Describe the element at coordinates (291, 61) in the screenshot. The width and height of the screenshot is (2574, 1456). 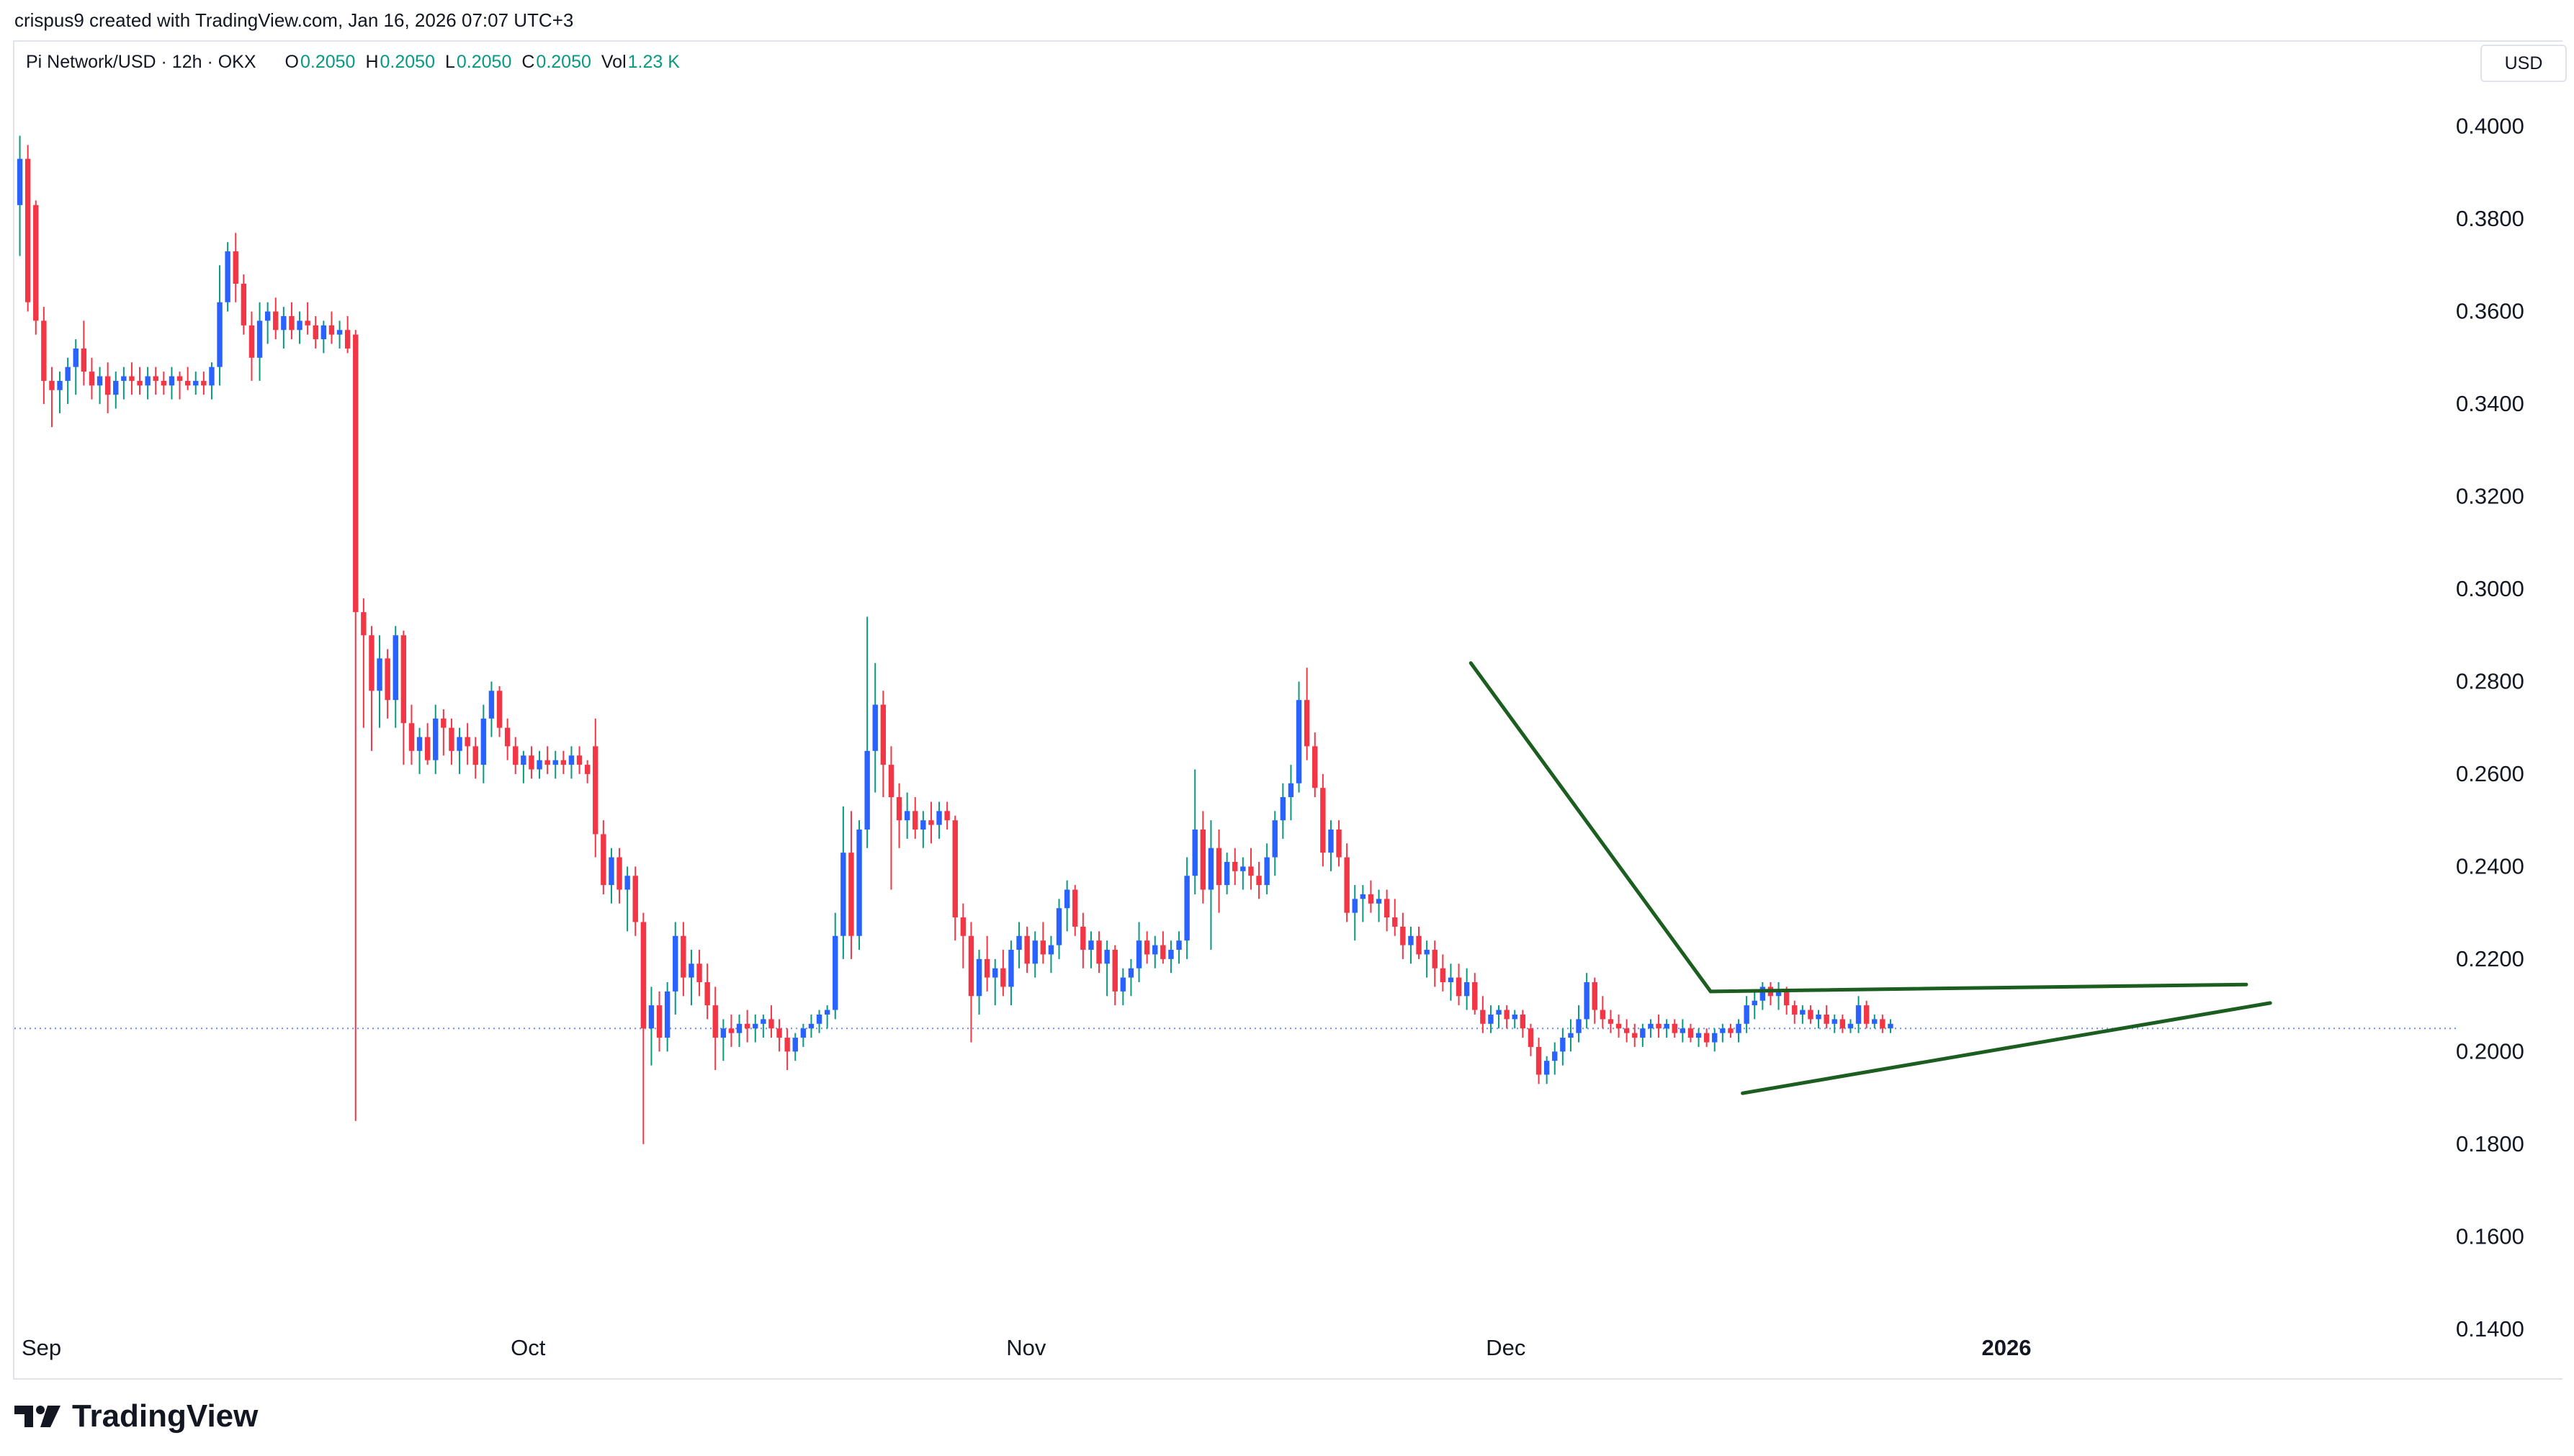
I see `open-label: O` at that location.